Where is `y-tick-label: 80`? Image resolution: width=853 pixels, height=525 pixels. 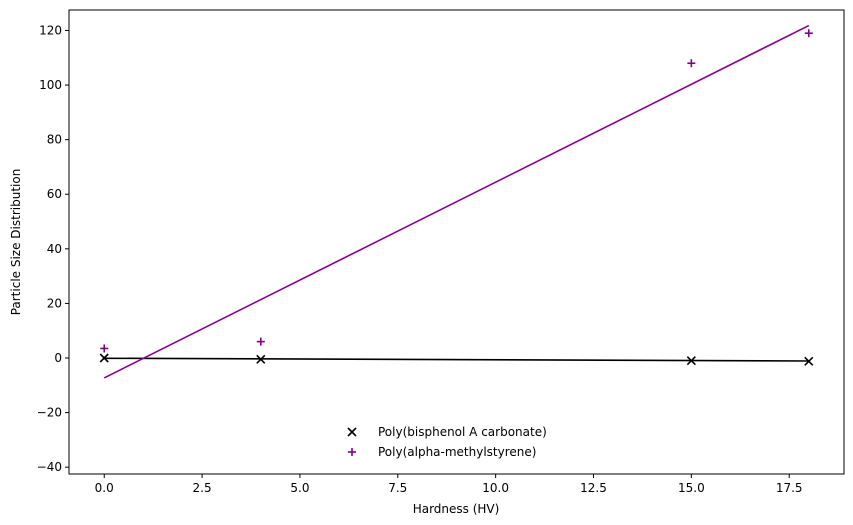 y-tick-label: 80 is located at coordinates (54, 140).